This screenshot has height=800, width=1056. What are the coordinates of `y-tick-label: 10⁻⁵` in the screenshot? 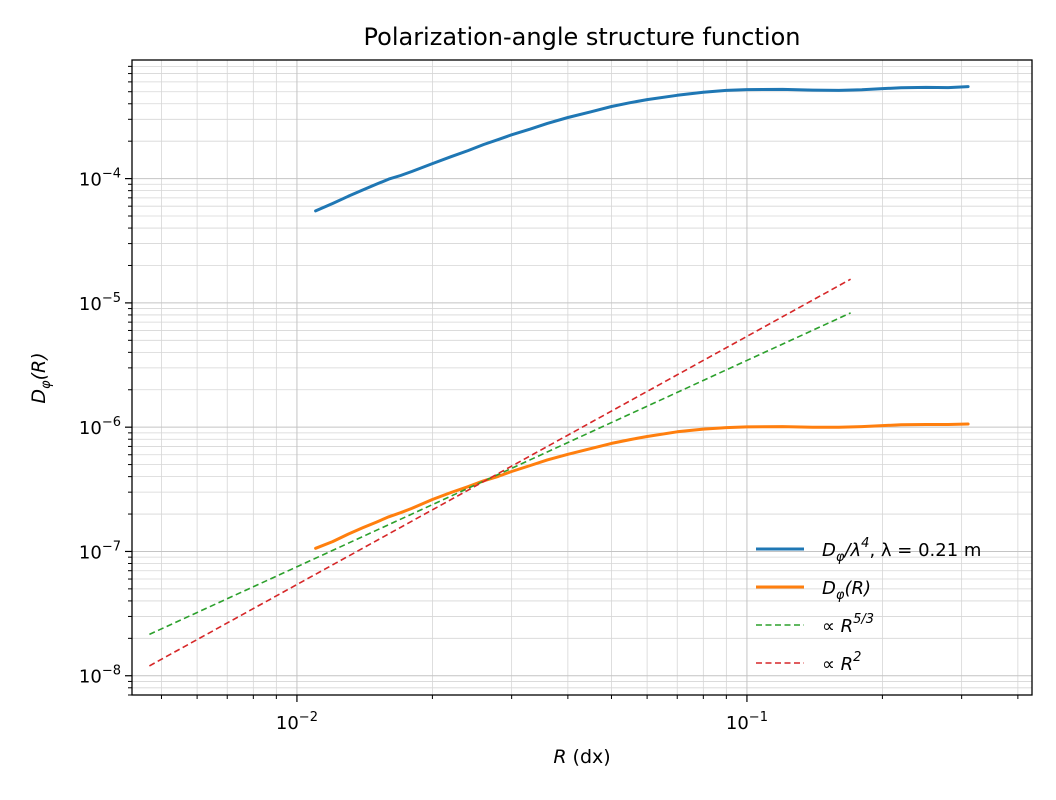 It's located at (100, 303).